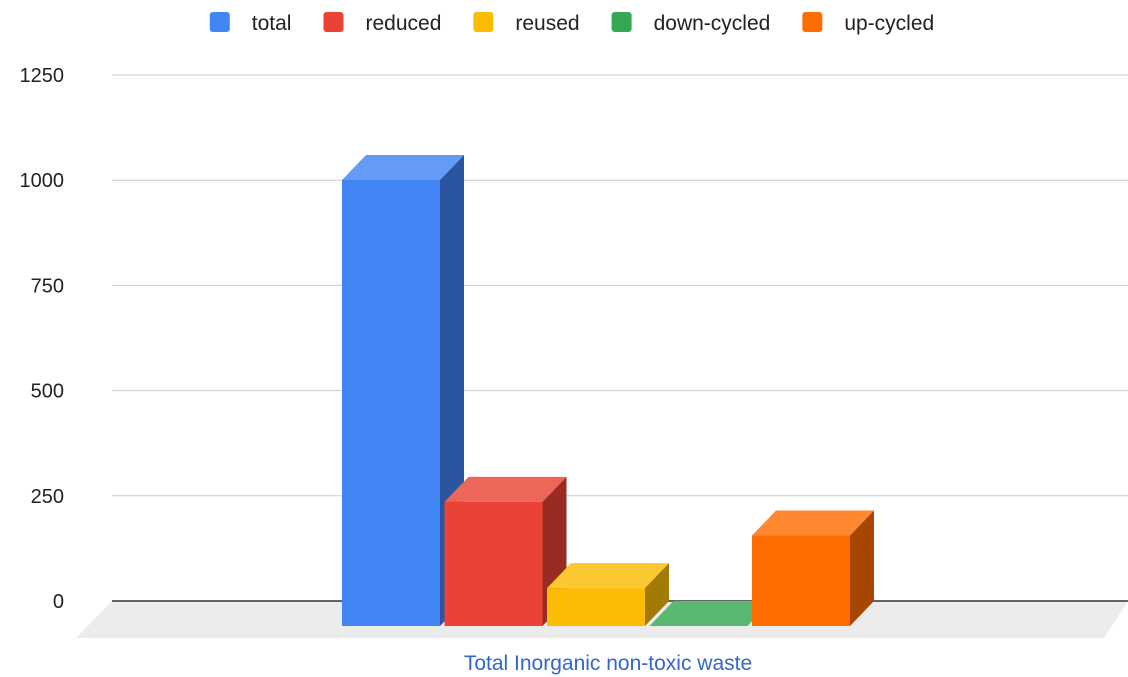  I want to click on bar-reduced, so click(505, 551).